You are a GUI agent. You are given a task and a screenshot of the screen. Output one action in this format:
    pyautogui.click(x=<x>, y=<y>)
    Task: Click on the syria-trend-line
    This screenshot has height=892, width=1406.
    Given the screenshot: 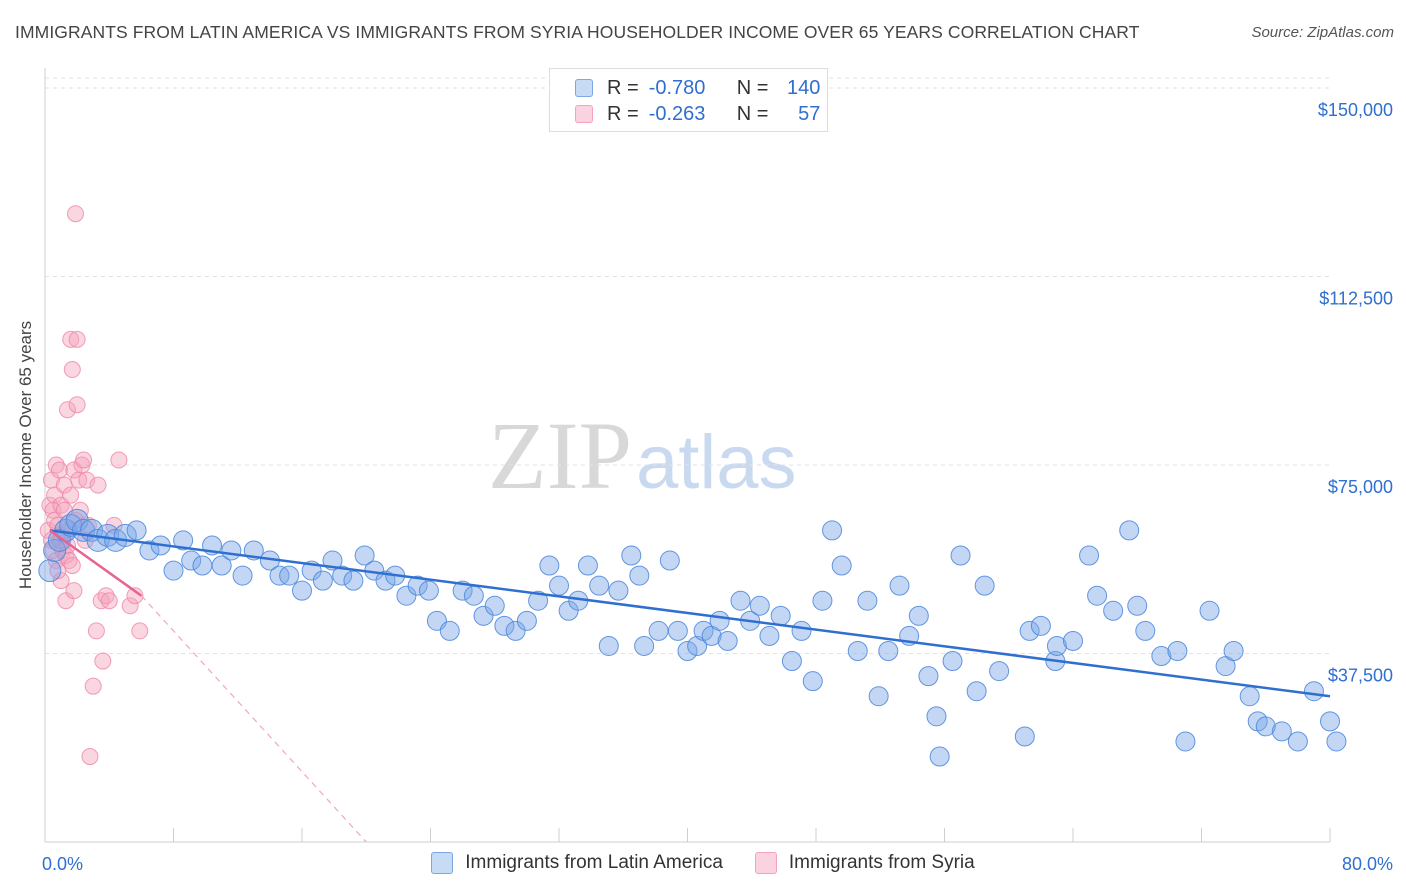 What is the action you would take?
    pyautogui.click(x=96, y=563)
    